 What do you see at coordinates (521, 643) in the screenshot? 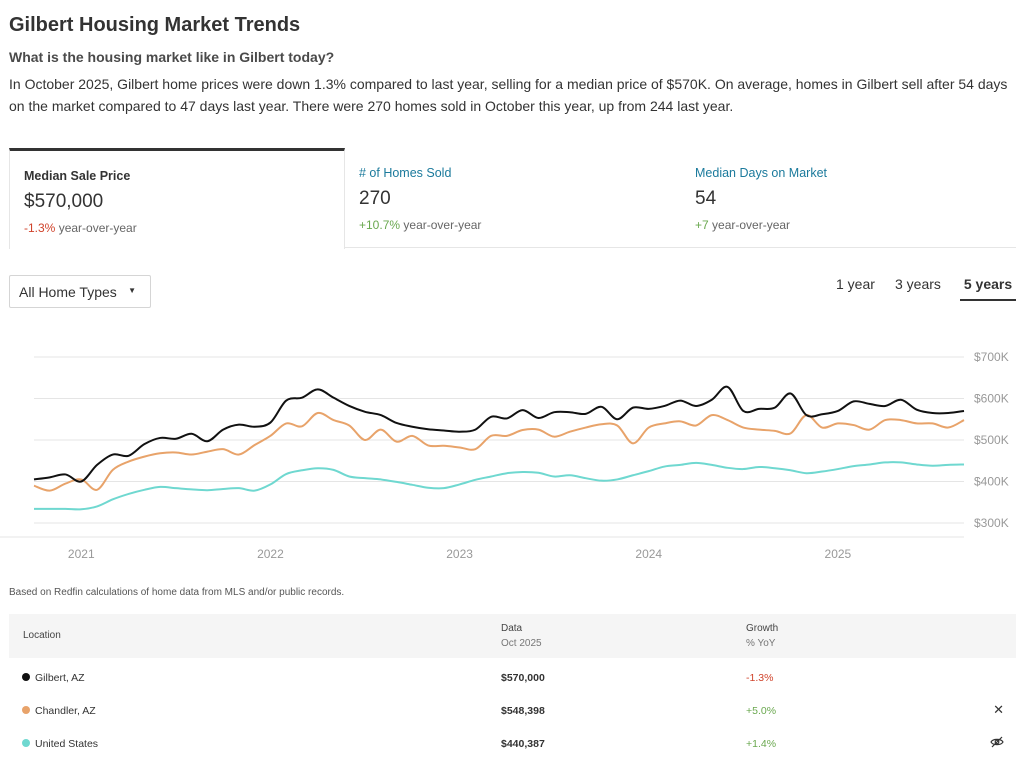
I see `header-data-period: Oct 2025` at bounding box center [521, 643].